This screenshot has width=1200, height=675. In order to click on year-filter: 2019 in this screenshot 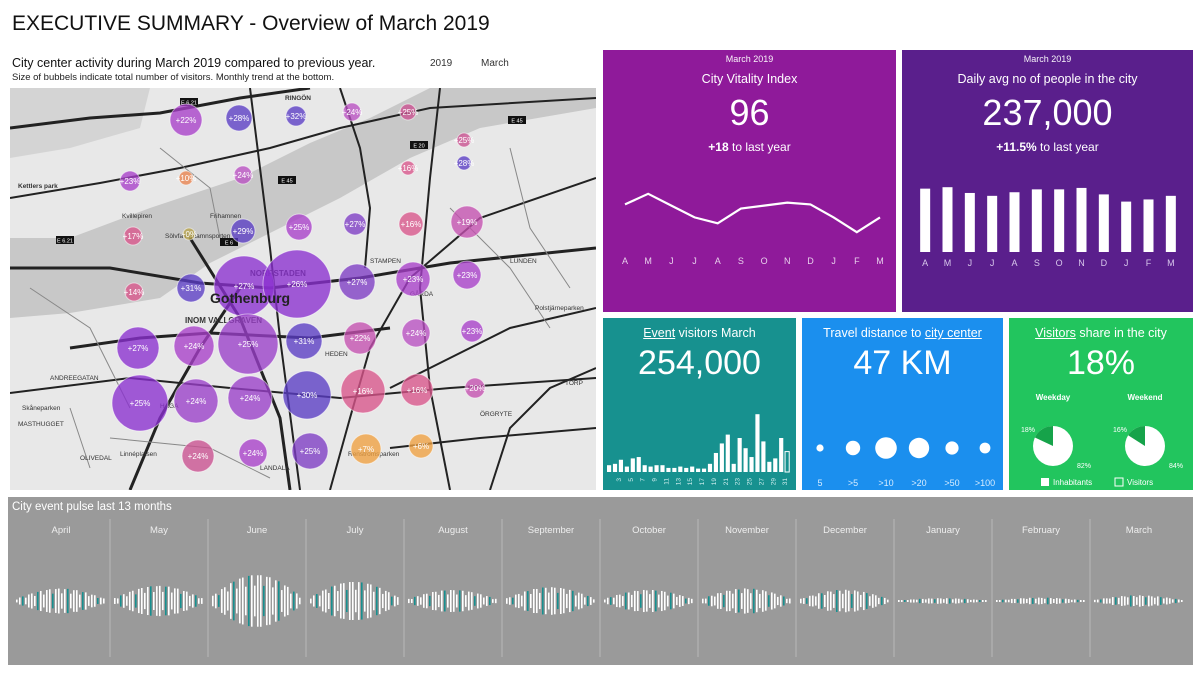, I will do `click(441, 63)`.